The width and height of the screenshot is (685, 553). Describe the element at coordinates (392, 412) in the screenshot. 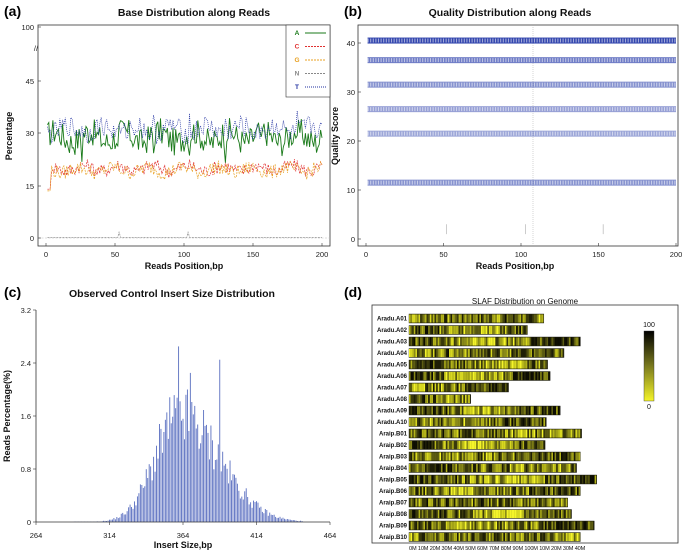

I see `chart-d-row-label: Aradu.A09` at that location.